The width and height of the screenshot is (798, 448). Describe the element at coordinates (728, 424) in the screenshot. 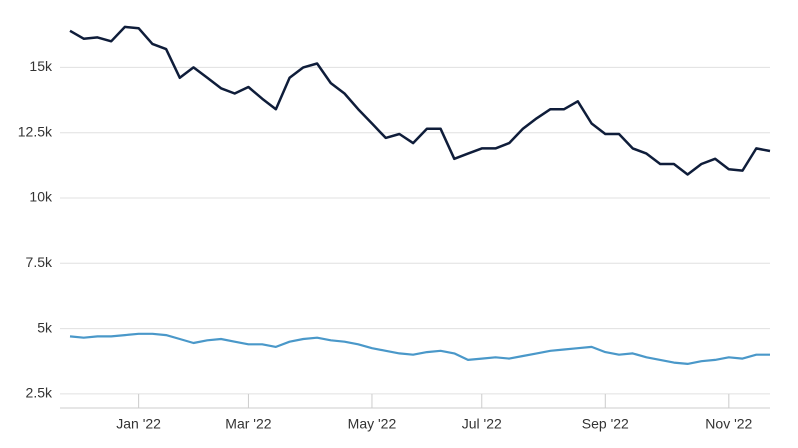

I see `x-tick-label: Nov '22` at that location.